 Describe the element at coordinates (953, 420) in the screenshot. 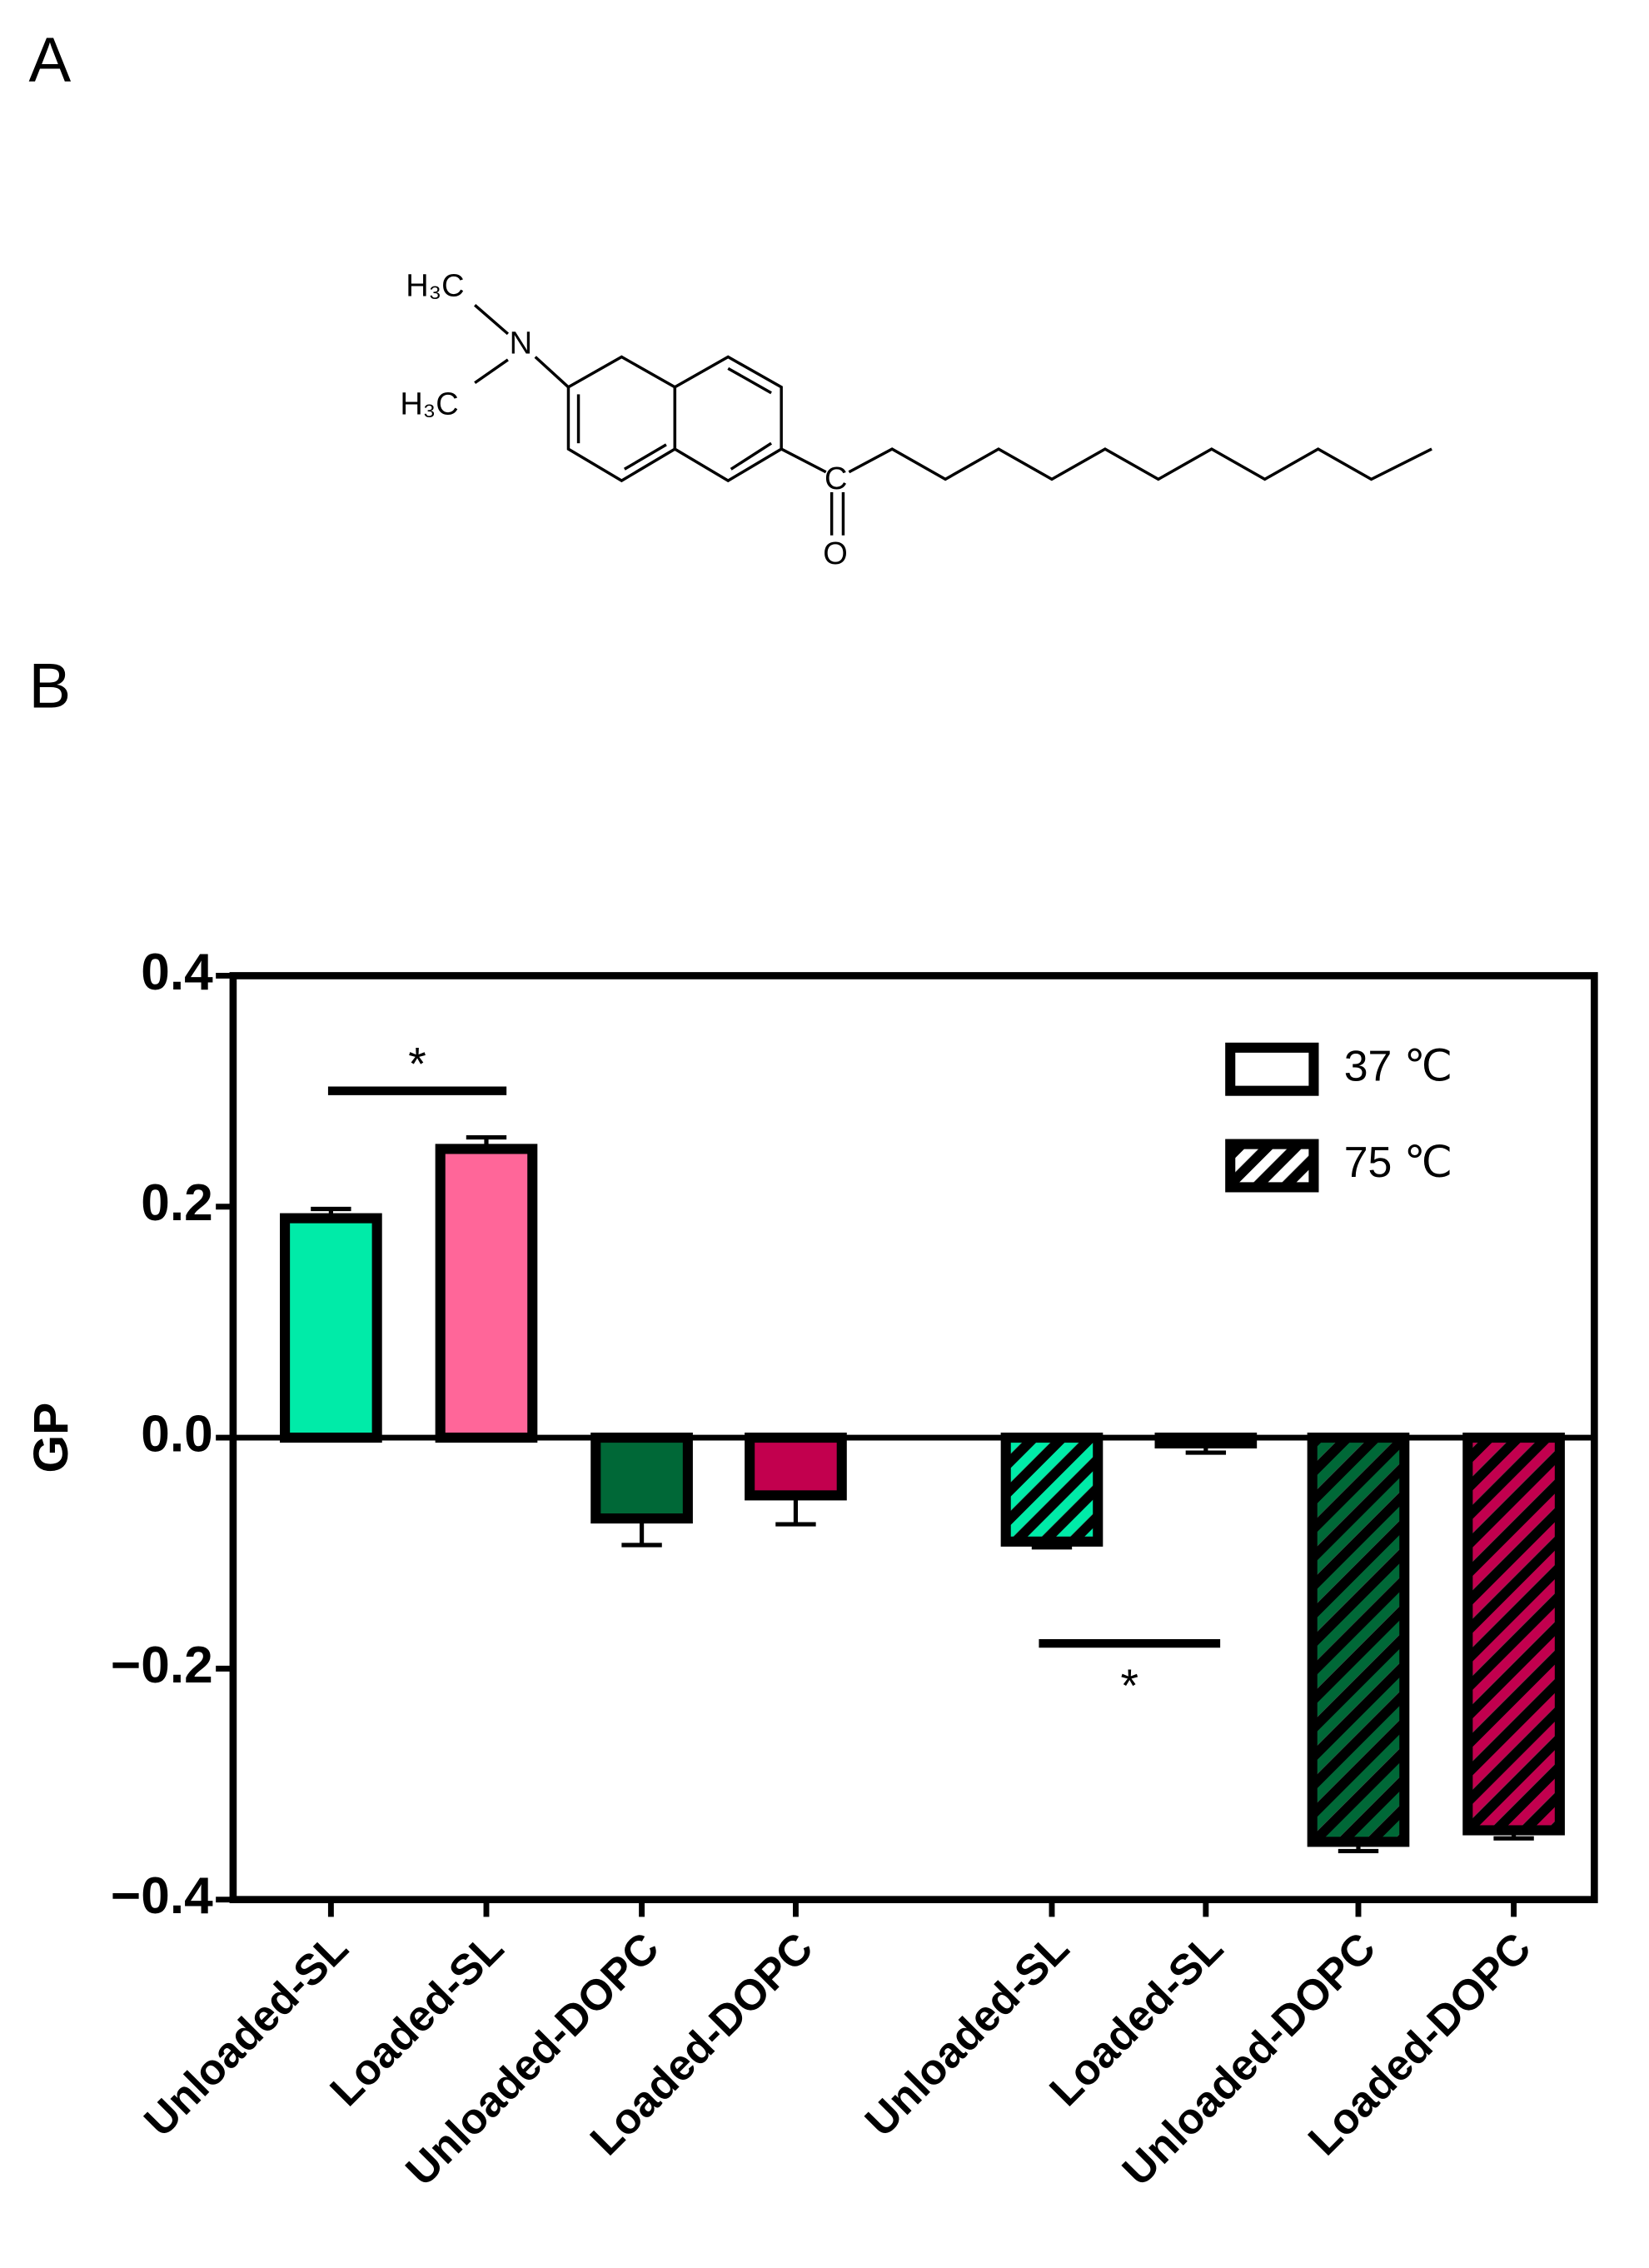

I see `molecule` at that location.